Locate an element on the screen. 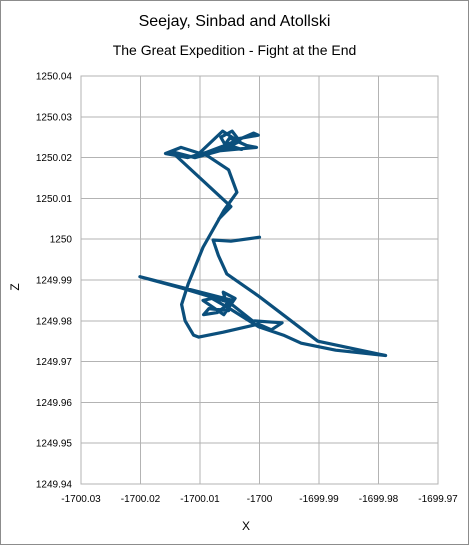 The image size is (469, 545). chart-title: Seejay, Sinbad and Atollski is located at coordinates (235, 21).